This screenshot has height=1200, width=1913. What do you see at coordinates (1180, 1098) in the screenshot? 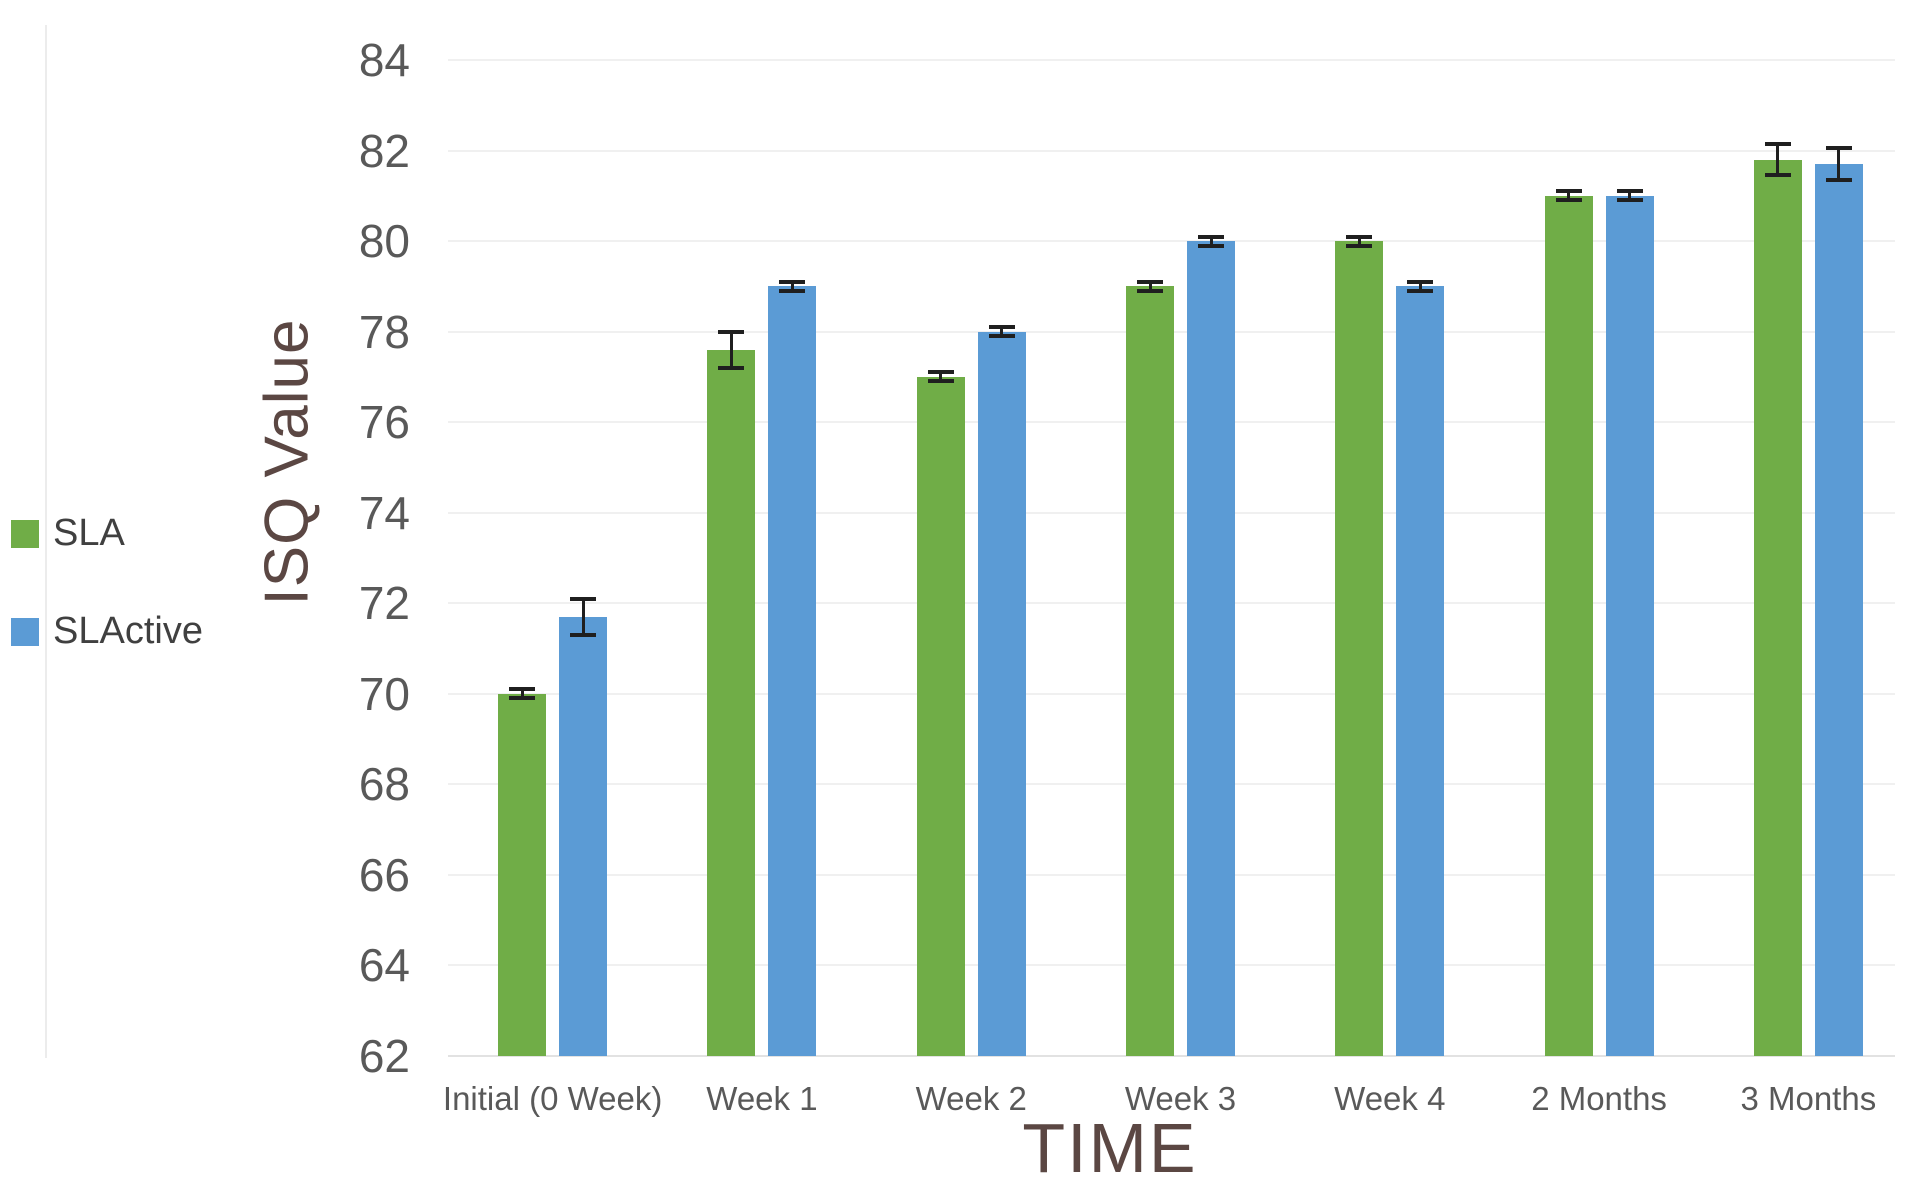
I see `x-category-label-4: Week 3` at bounding box center [1180, 1098].